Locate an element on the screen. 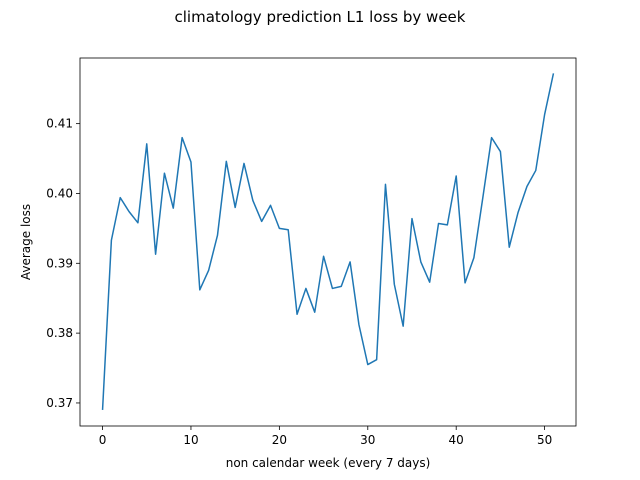 The height and width of the screenshot is (480, 640). x-tick-label: 20 is located at coordinates (279, 440).